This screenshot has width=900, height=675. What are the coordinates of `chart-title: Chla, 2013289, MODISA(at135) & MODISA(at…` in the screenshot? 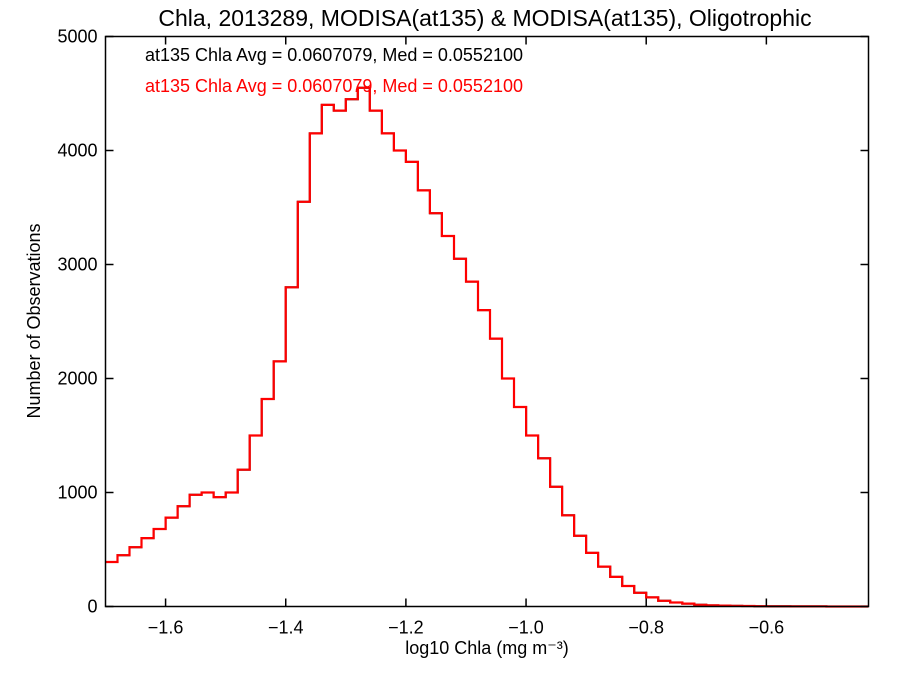 It's located at (484, 18).